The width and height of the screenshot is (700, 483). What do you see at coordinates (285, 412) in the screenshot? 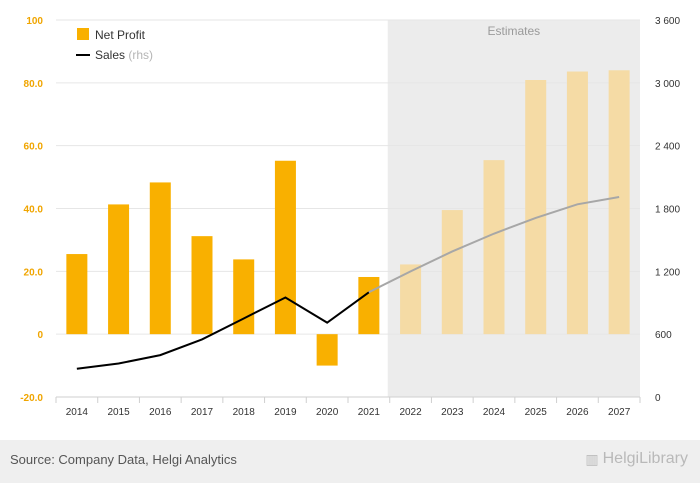
I see `x-tick-label: 2019` at bounding box center [285, 412].